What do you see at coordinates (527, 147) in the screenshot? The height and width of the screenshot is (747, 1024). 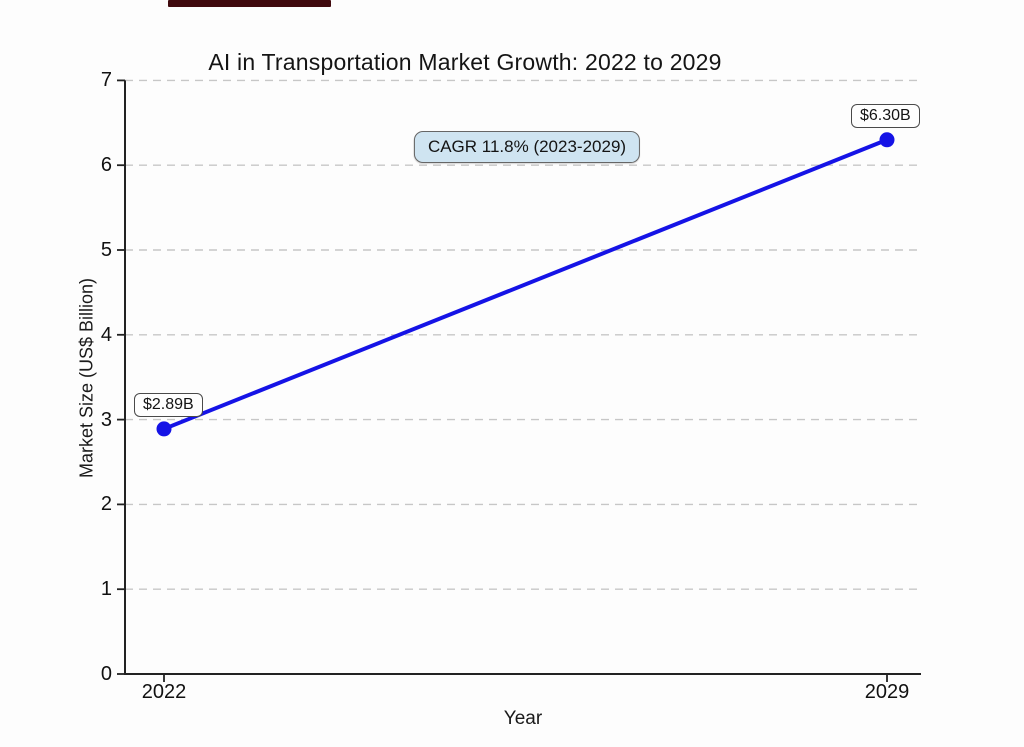 I see `cagr-annotation: CAGR 11.8% (2023-2029)` at bounding box center [527, 147].